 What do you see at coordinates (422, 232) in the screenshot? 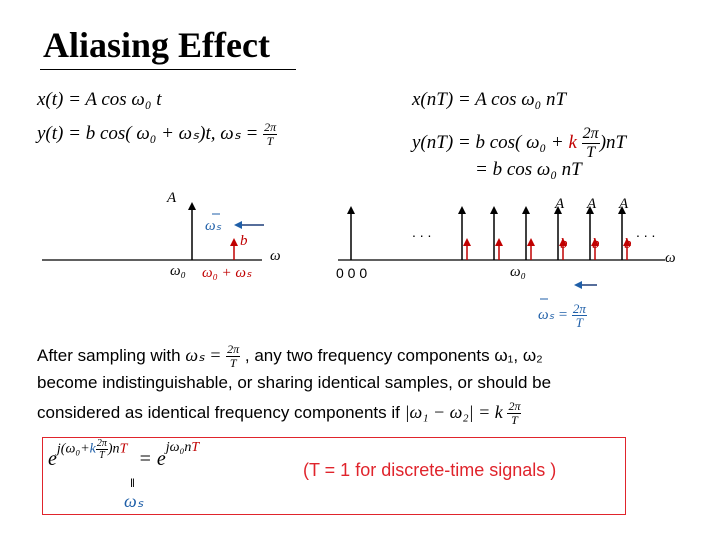
I see `right-dots-left: . . .` at bounding box center [422, 232].